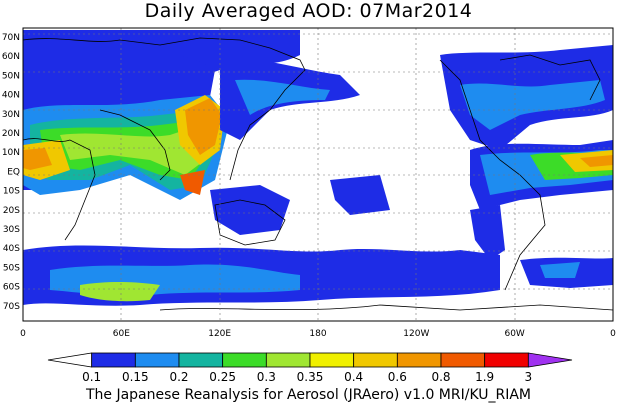  Describe the element at coordinates (178, 377) in the screenshot. I see `colorbar-label: 0.2` at that location.